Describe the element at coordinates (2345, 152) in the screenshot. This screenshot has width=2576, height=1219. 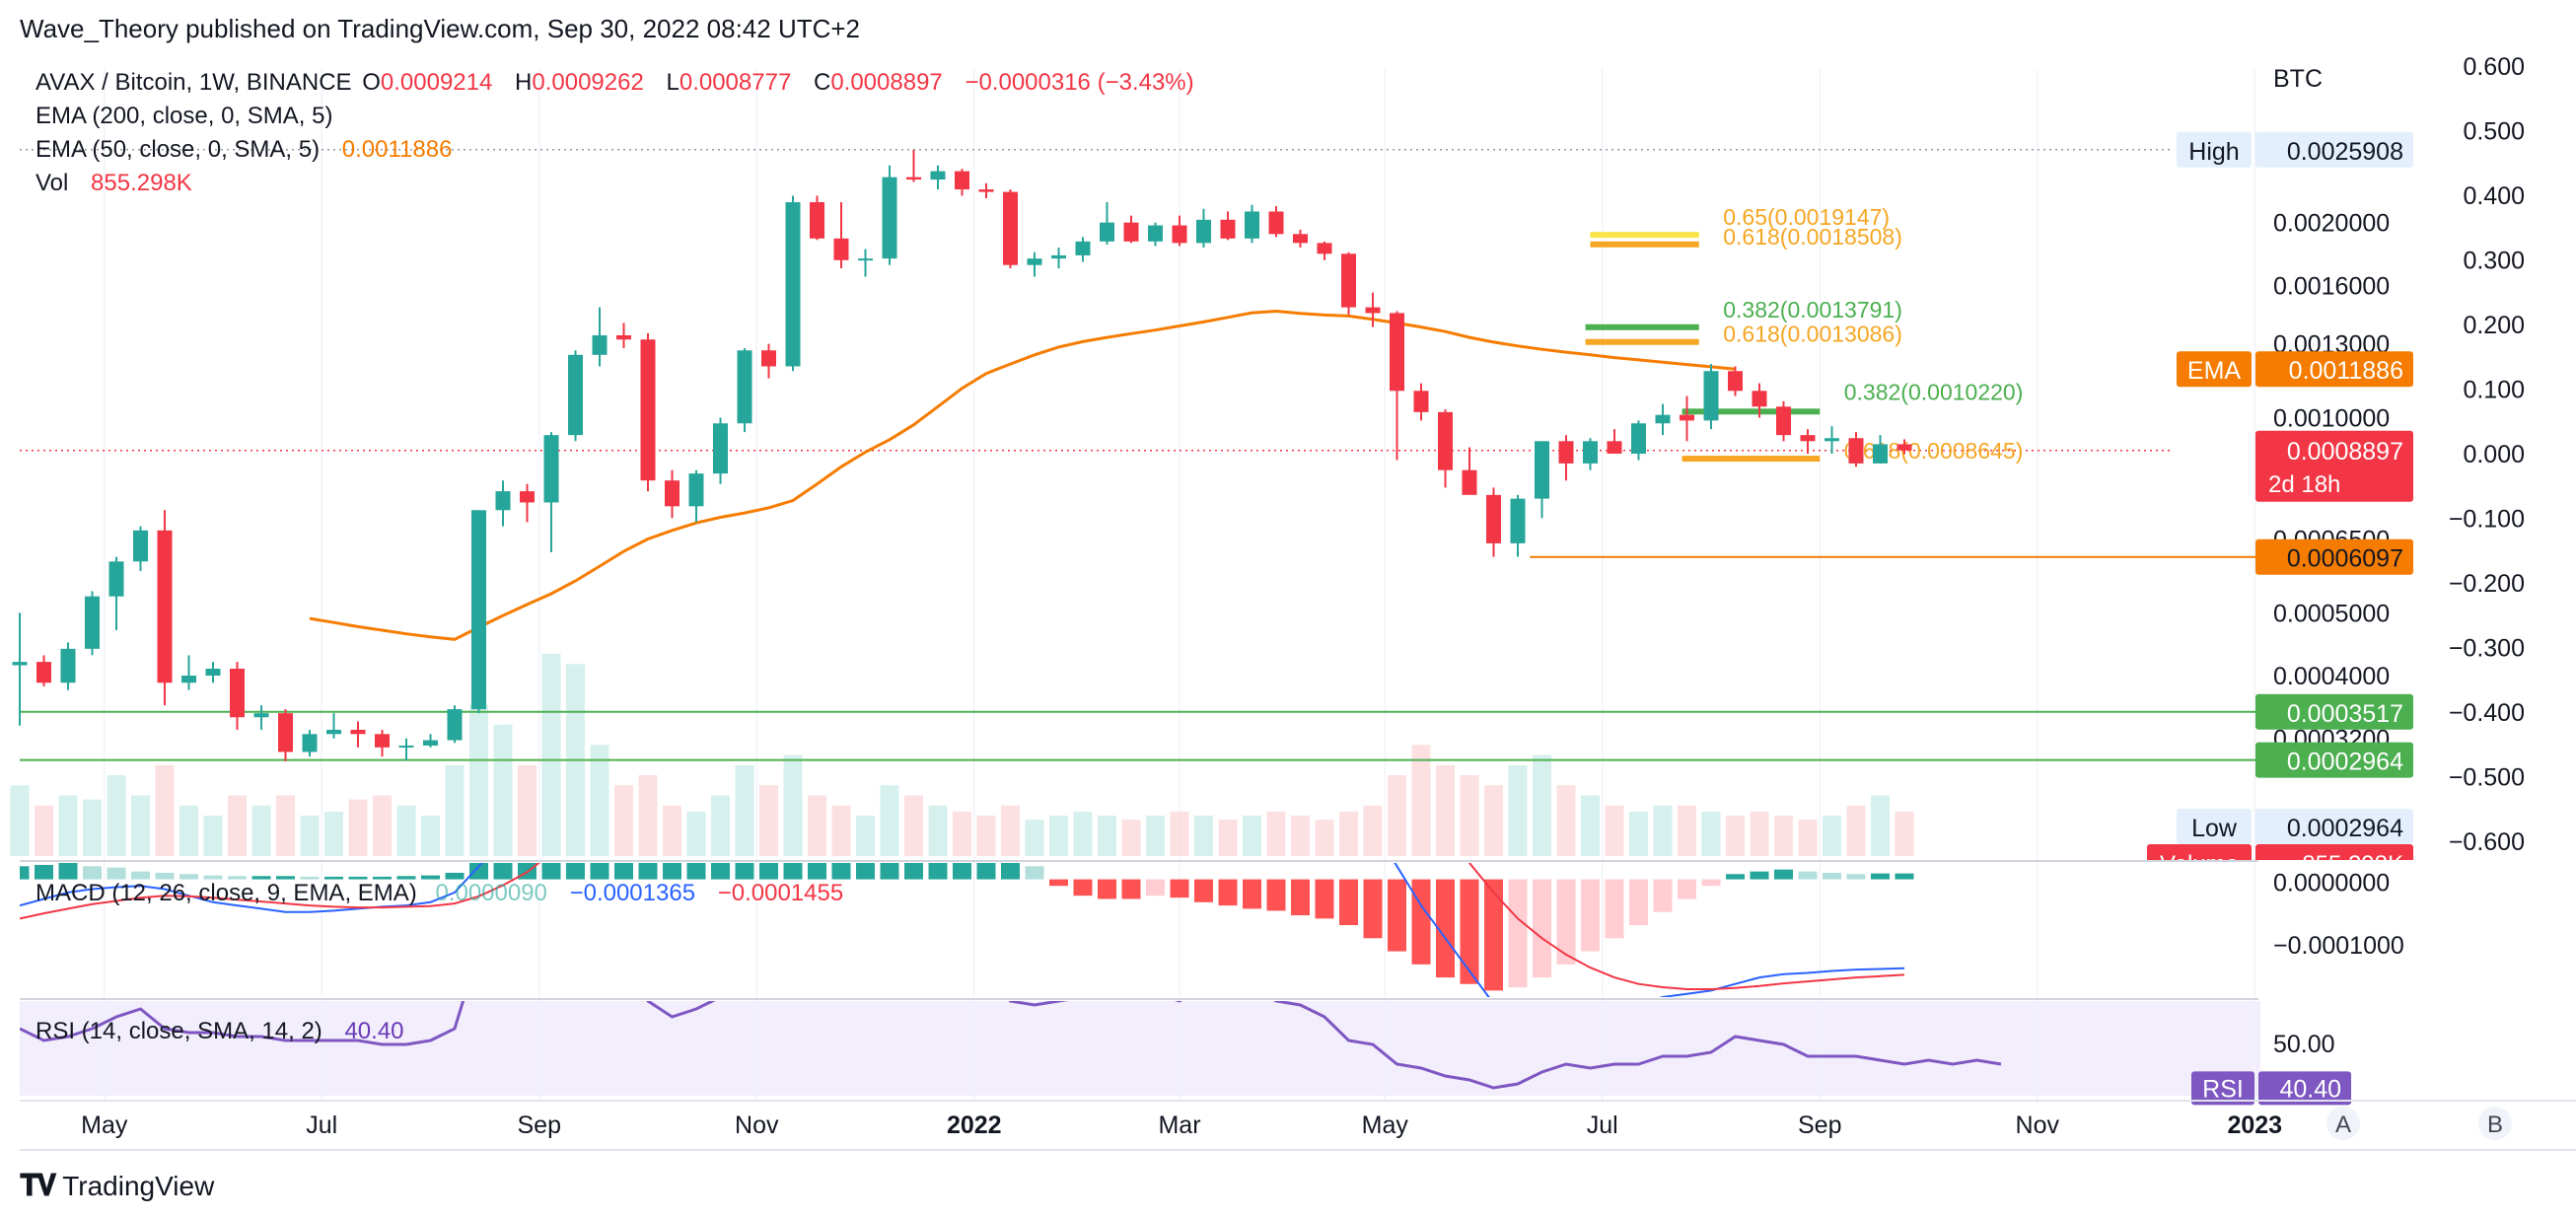
I see `high-value-tag-text: 0.0025908` at that location.